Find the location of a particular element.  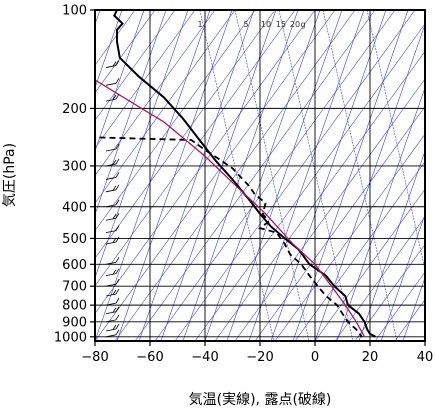

mixing-ratio-label: 10 is located at coordinates (266, 24).